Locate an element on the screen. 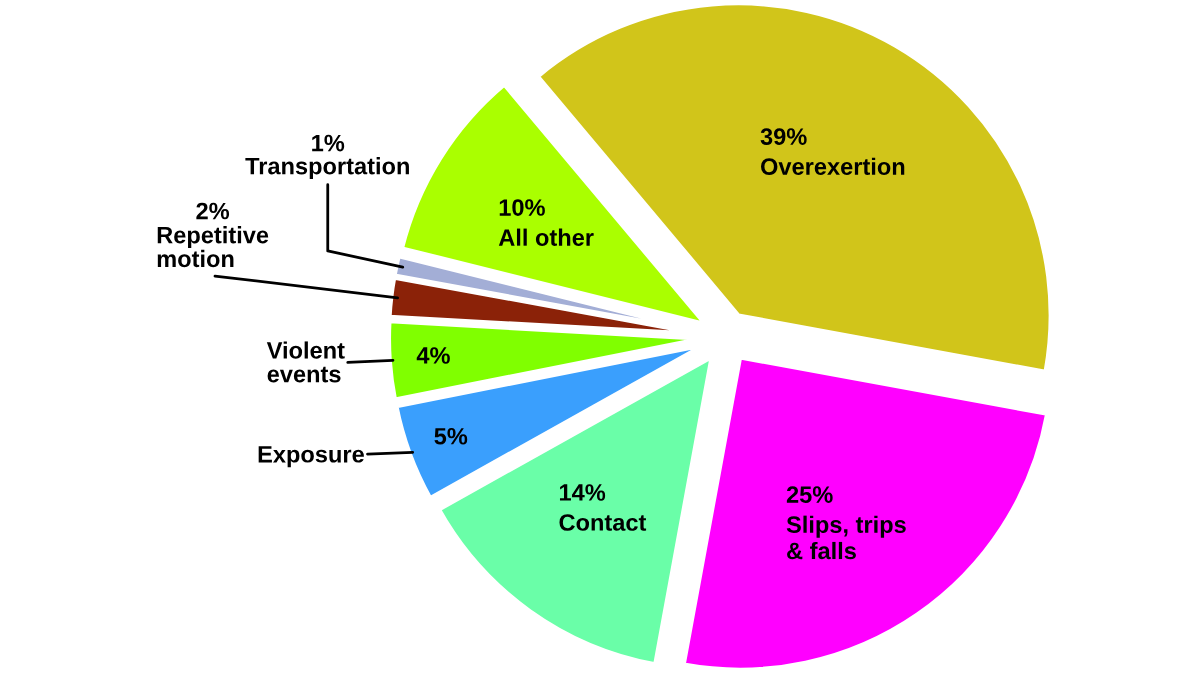 This screenshot has width=1200, height=675. slice-label: Contact is located at coordinates (603, 522).